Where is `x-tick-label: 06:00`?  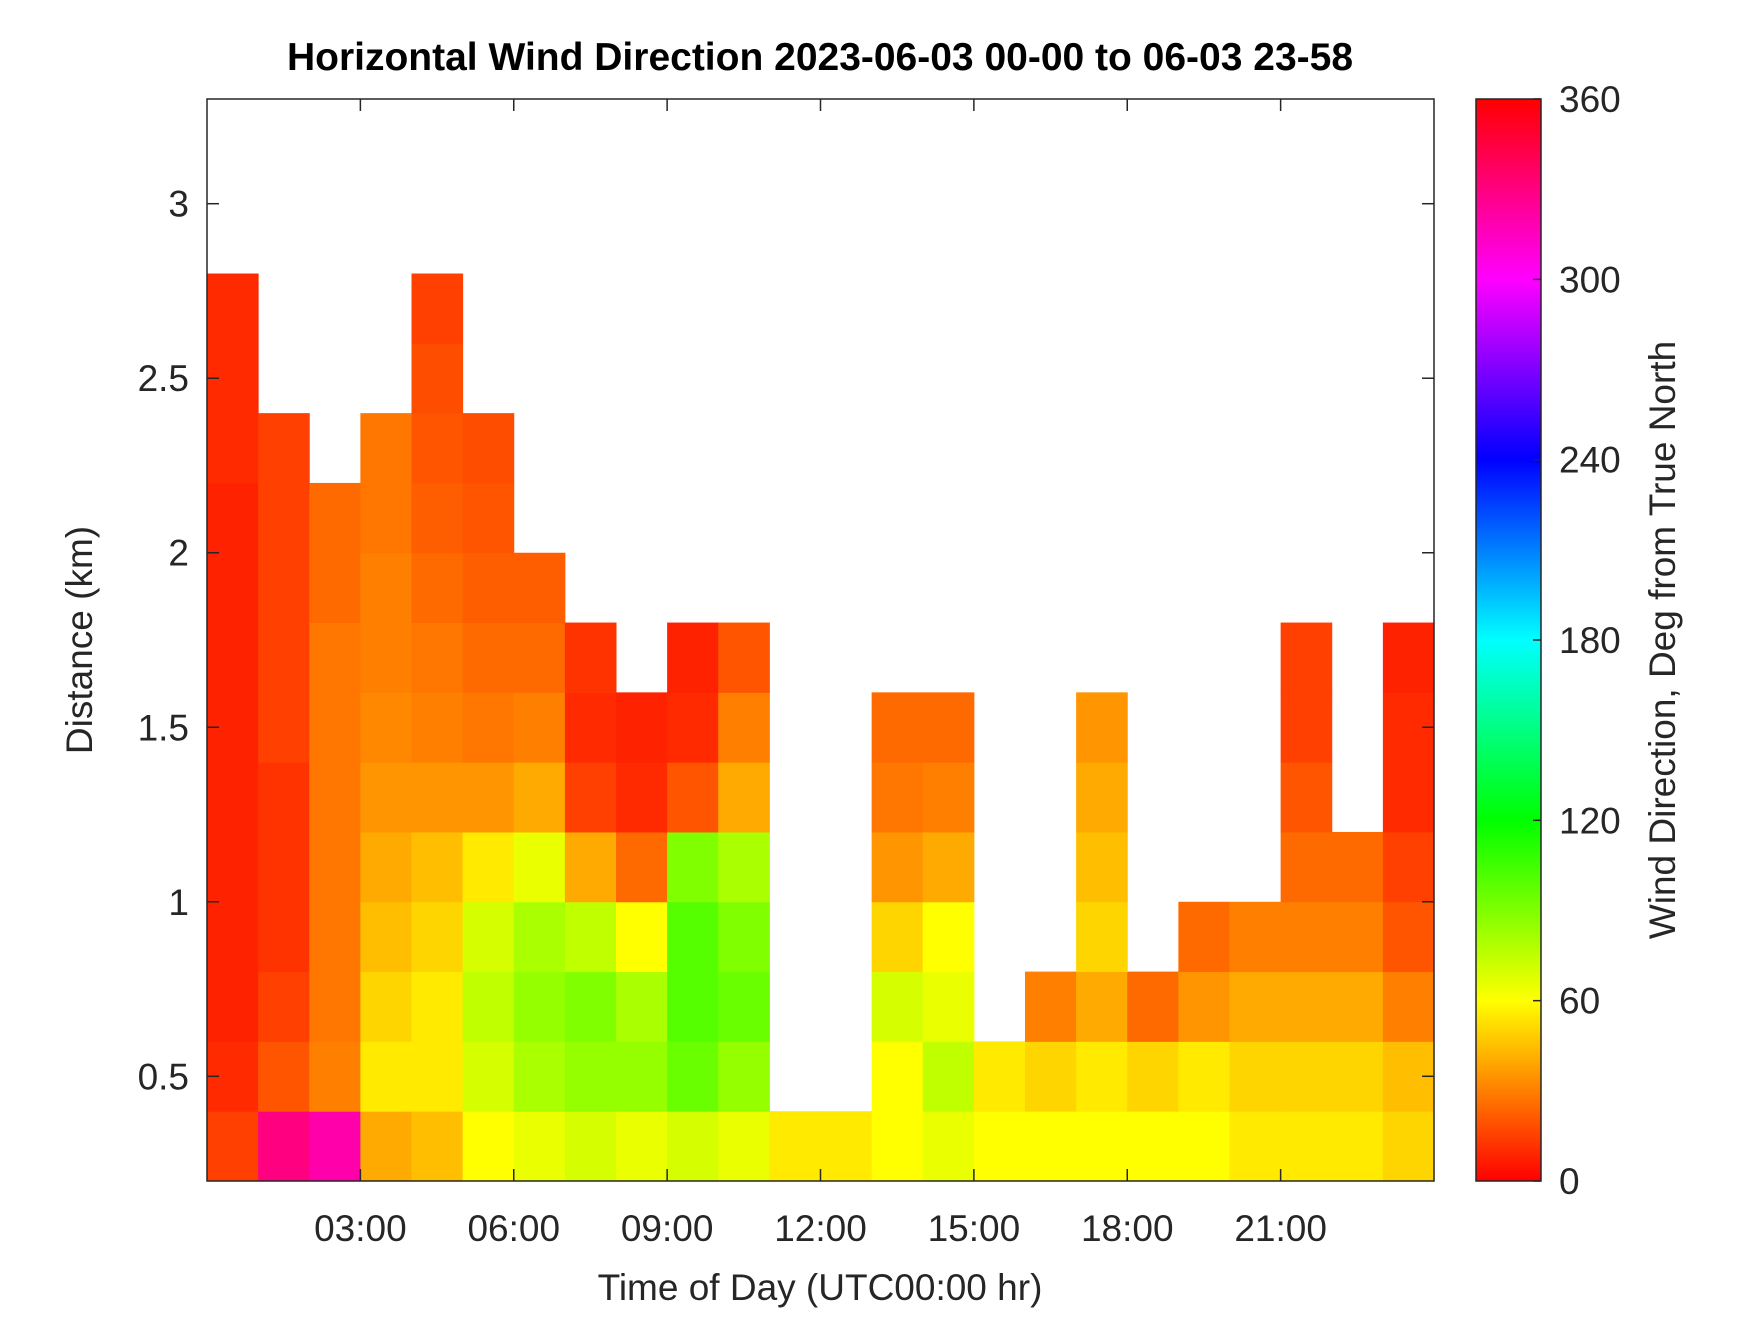
x-tick-label: 06:00 is located at coordinates (513, 1228).